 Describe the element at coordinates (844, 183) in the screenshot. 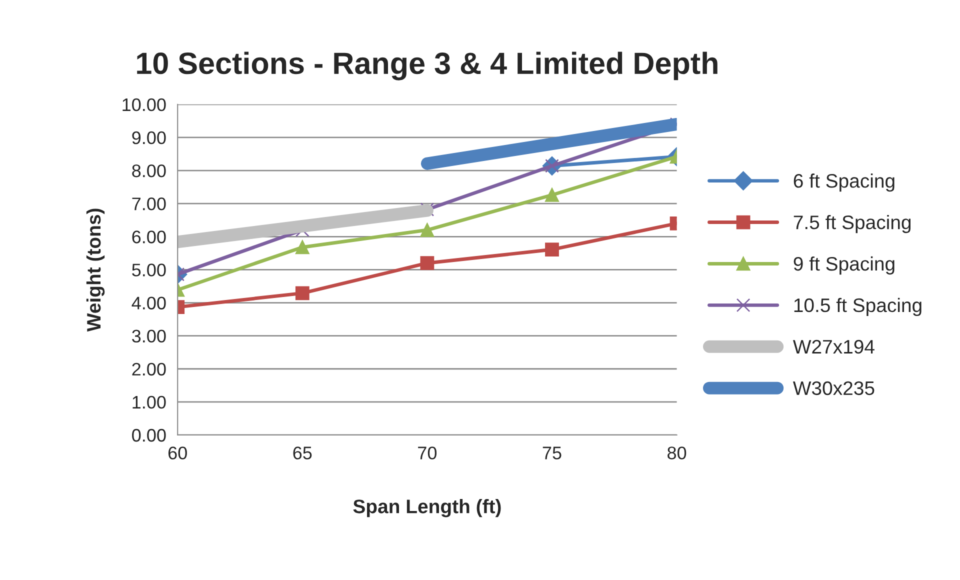

I see `legend-label: 6 ft Spacing` at that location.